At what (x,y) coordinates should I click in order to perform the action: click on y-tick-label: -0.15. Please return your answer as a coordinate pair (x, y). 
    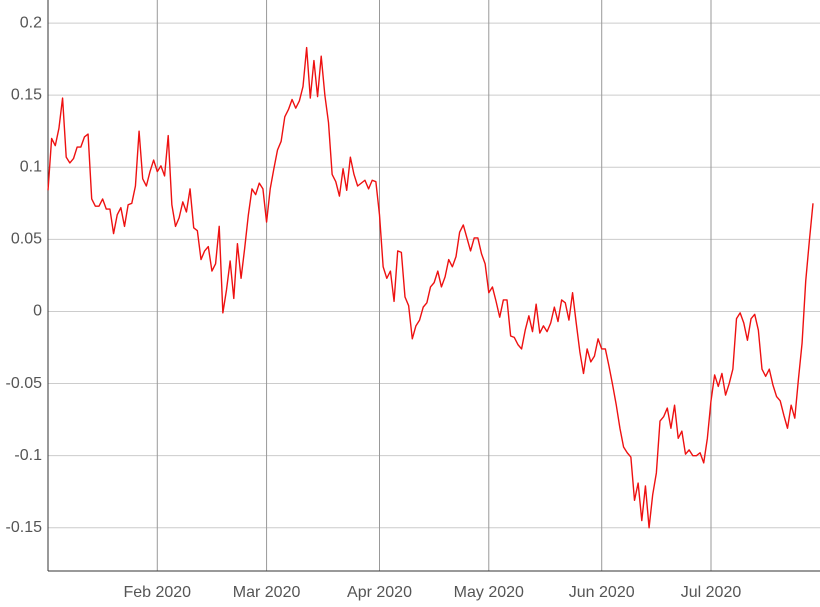
    Looking at the image, I should click on (24, 527).